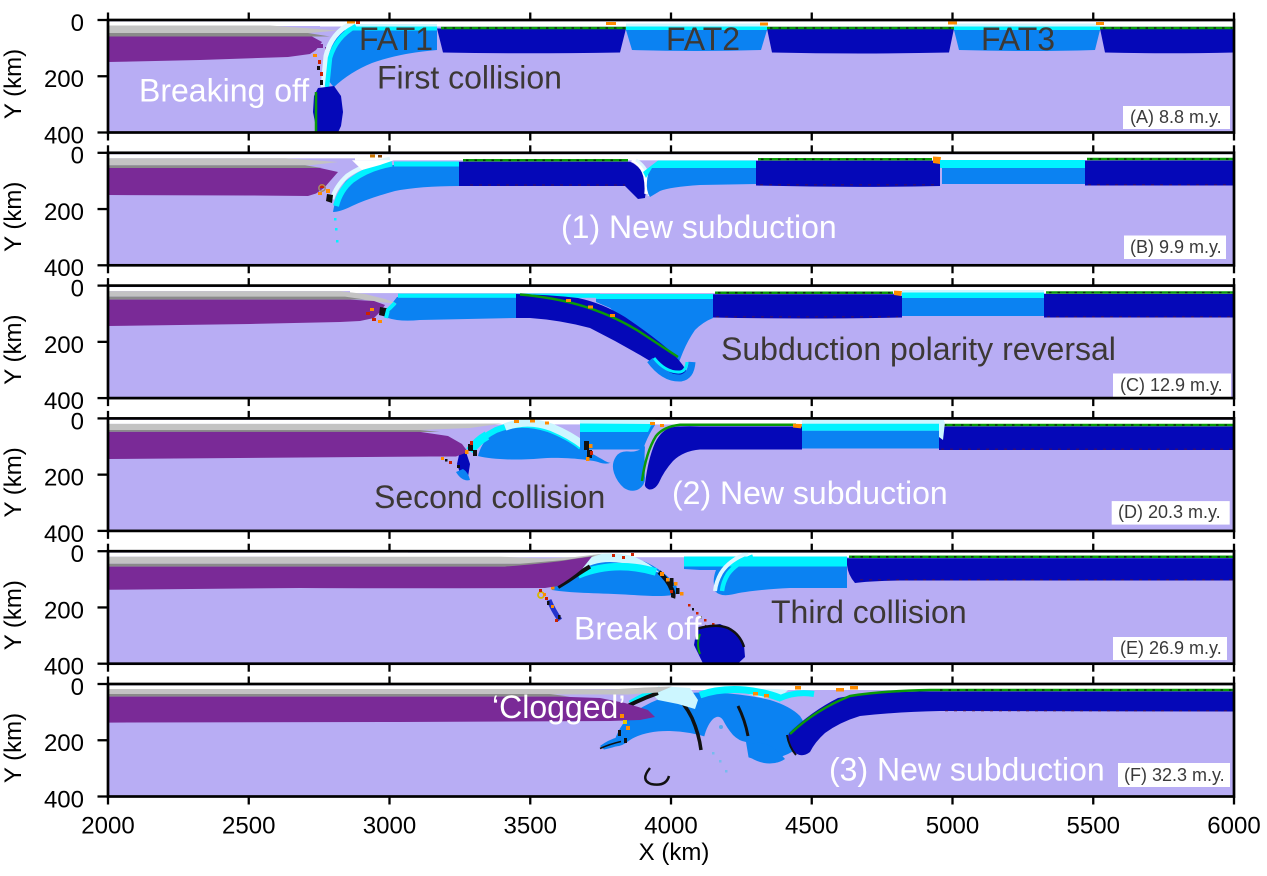 The image size is (1267, 876). What do you see at coordinates (1176, 247) in the screenshot?
I see `svg-text: (B) 9.9 m.y.` at bounding box center [1176, 247].